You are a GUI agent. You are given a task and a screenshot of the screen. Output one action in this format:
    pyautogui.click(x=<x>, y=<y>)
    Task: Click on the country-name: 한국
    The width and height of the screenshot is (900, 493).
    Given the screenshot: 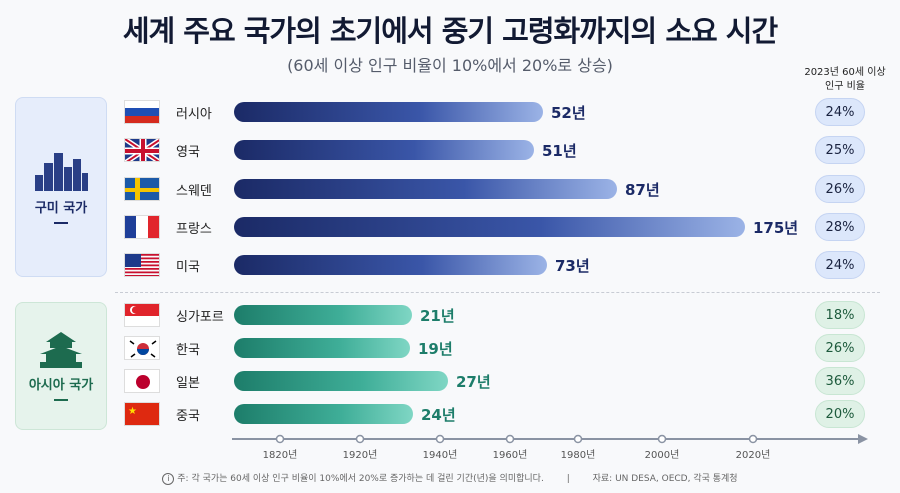 What is the action you would take?
    pyautogui.click(x=188, y=350)
    